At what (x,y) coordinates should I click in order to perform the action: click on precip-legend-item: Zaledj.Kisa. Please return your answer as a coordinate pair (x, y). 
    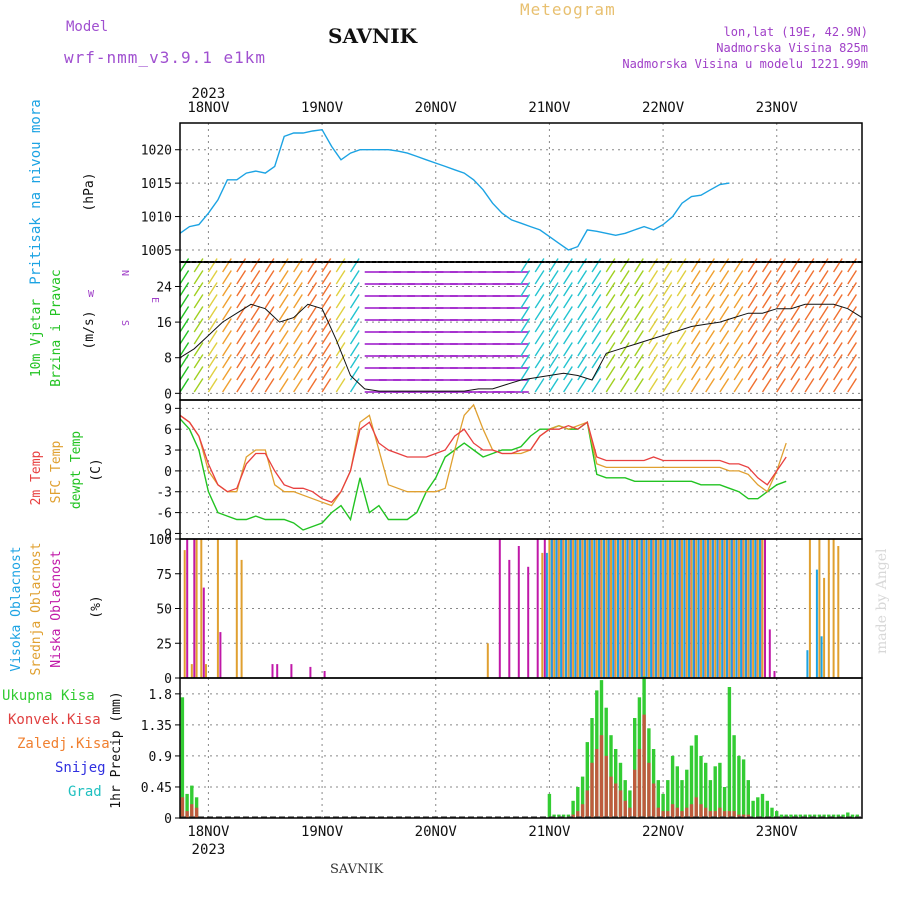
    Looking at the image, I should click on (63, 744).